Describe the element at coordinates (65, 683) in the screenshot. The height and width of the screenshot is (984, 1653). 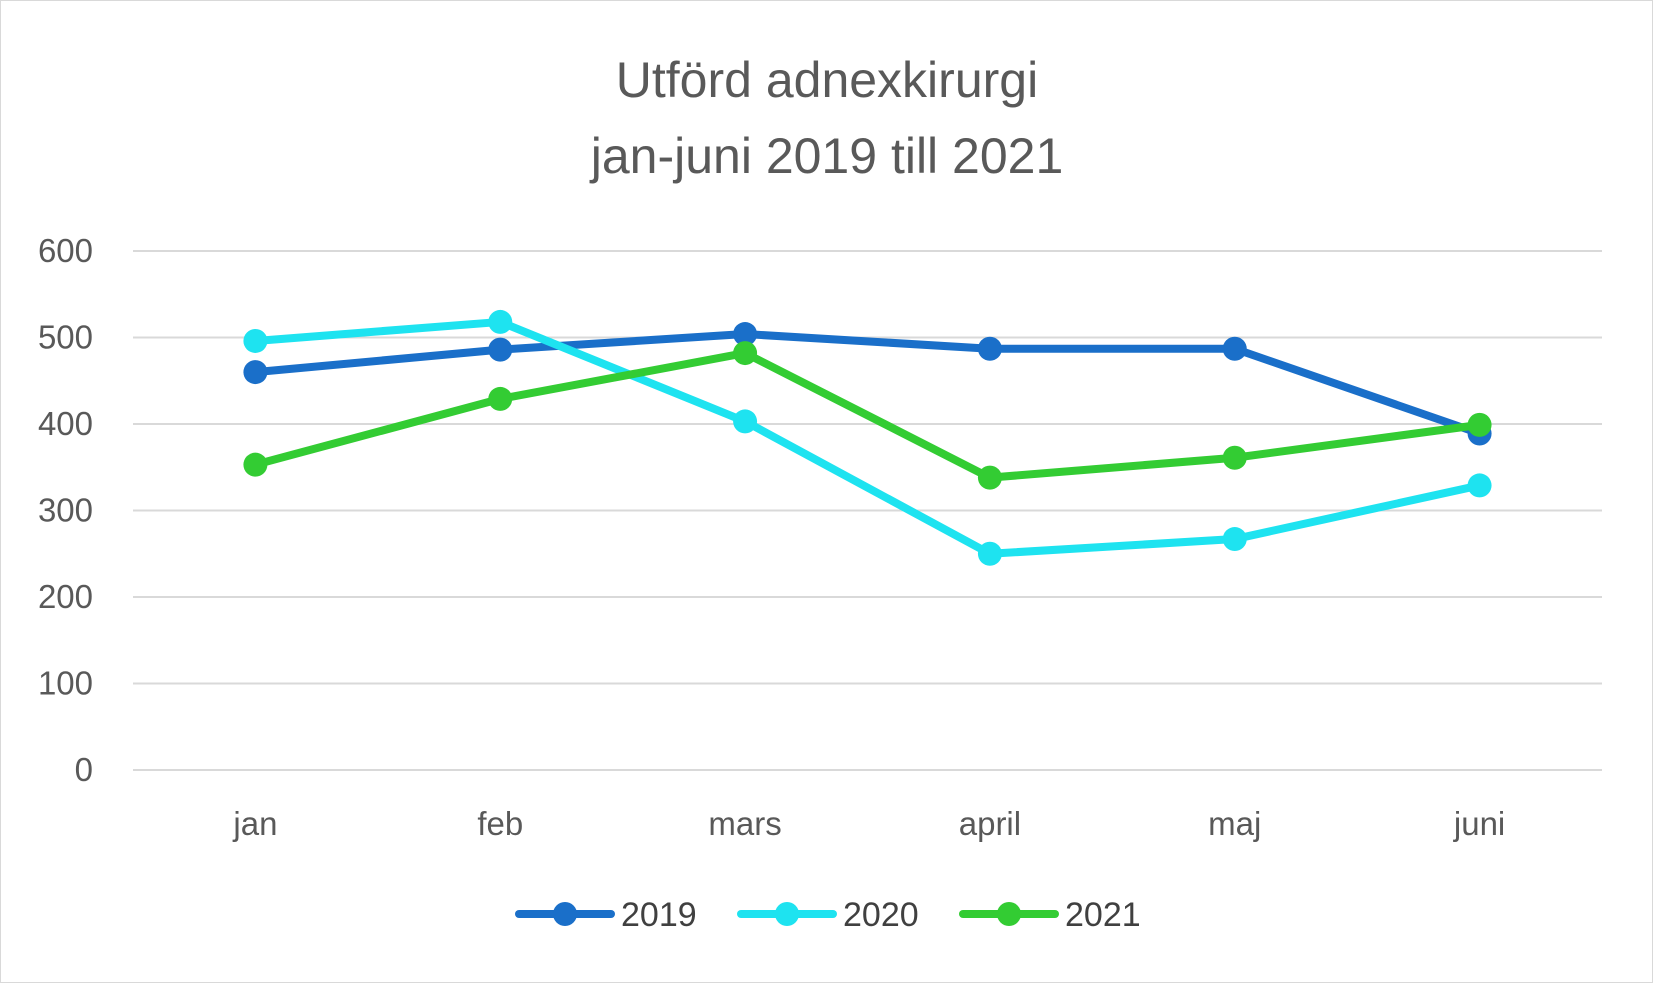
I see `y-tick-label: 100` at that location.